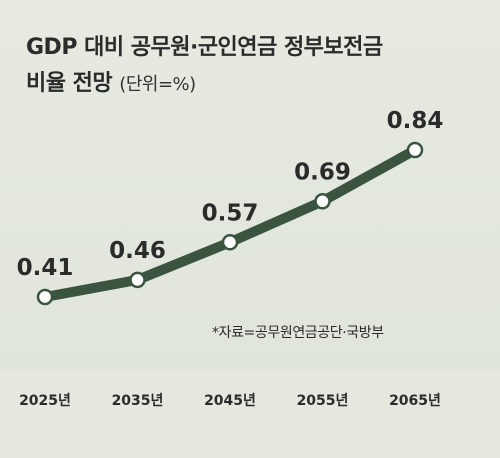 This screenshot has width=500, height=458. I want to click on chart-title: GDP 대비 공무원·군인연금 정부보전금 비율 전망 (단위=%), so click(256, 66).